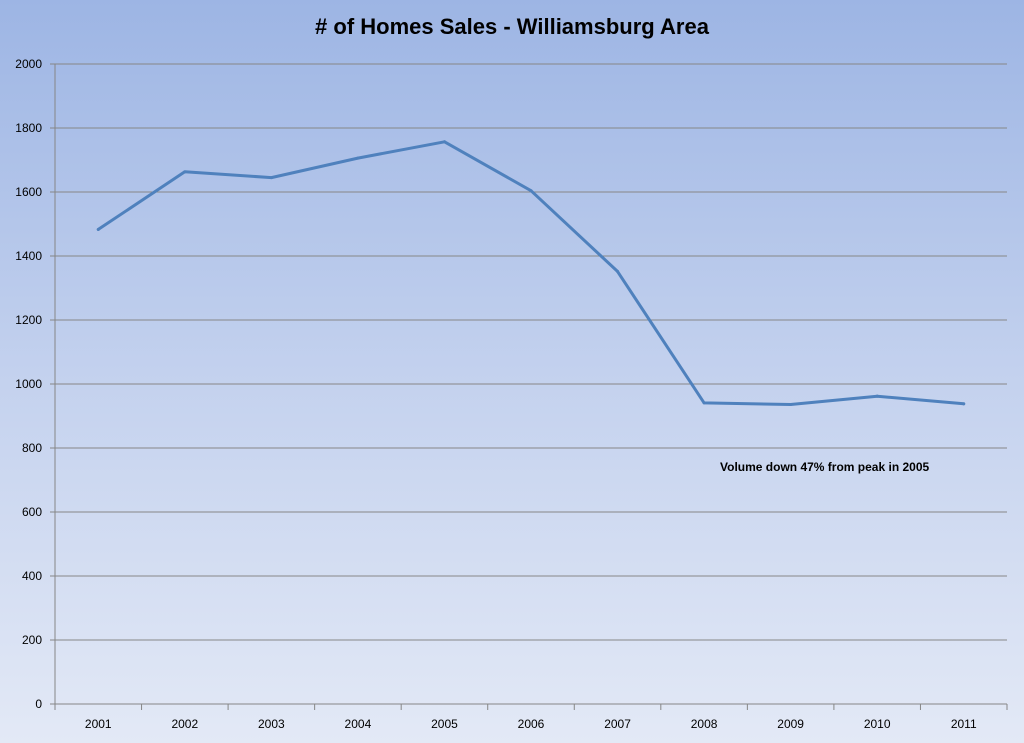 Image resolution: width=1024 pixels, height=743 pixels. What do you see at coordinates (98, 229) in the screenshot?
I see `data-point-2001` at bounding box center [98, 229].